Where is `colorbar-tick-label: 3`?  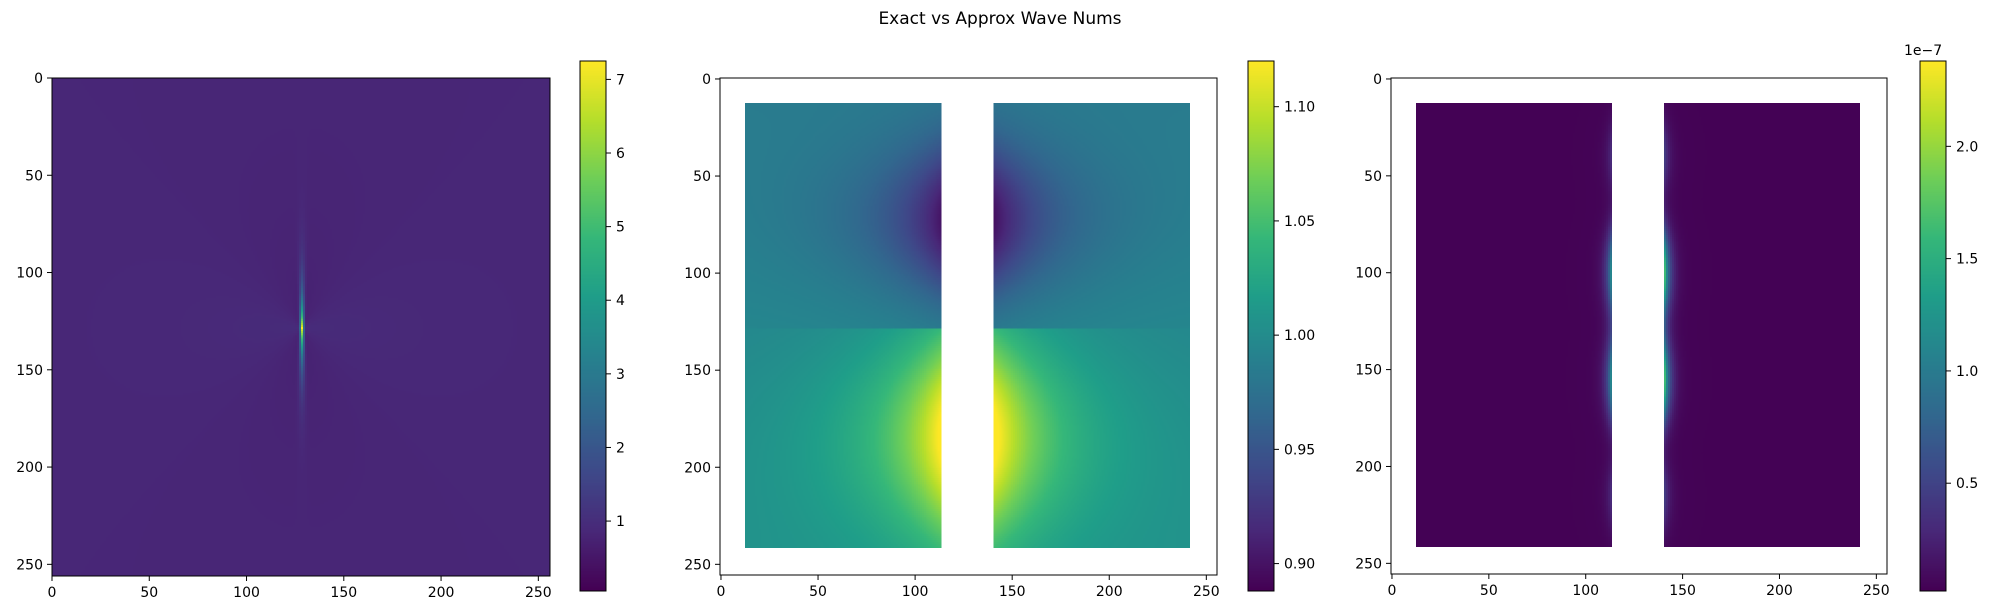 colorbar-tick-label: 3 is located at coordinates (620, 375).